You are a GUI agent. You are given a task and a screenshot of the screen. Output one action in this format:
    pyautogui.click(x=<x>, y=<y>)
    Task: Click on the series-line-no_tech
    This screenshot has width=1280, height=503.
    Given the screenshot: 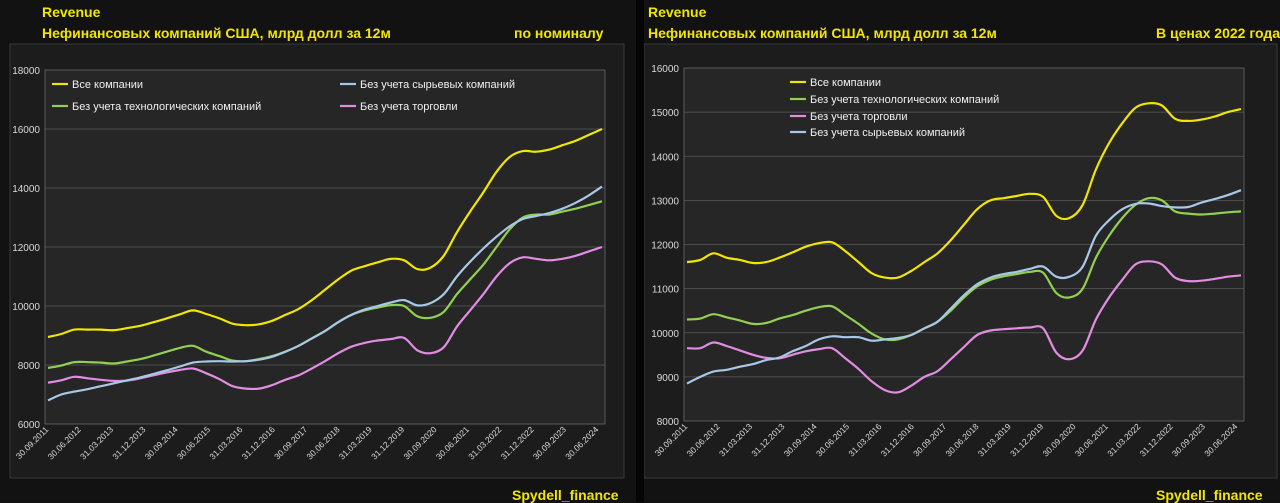 What is the action you would take?
    pyautogui.click(x=964, y=269)
    